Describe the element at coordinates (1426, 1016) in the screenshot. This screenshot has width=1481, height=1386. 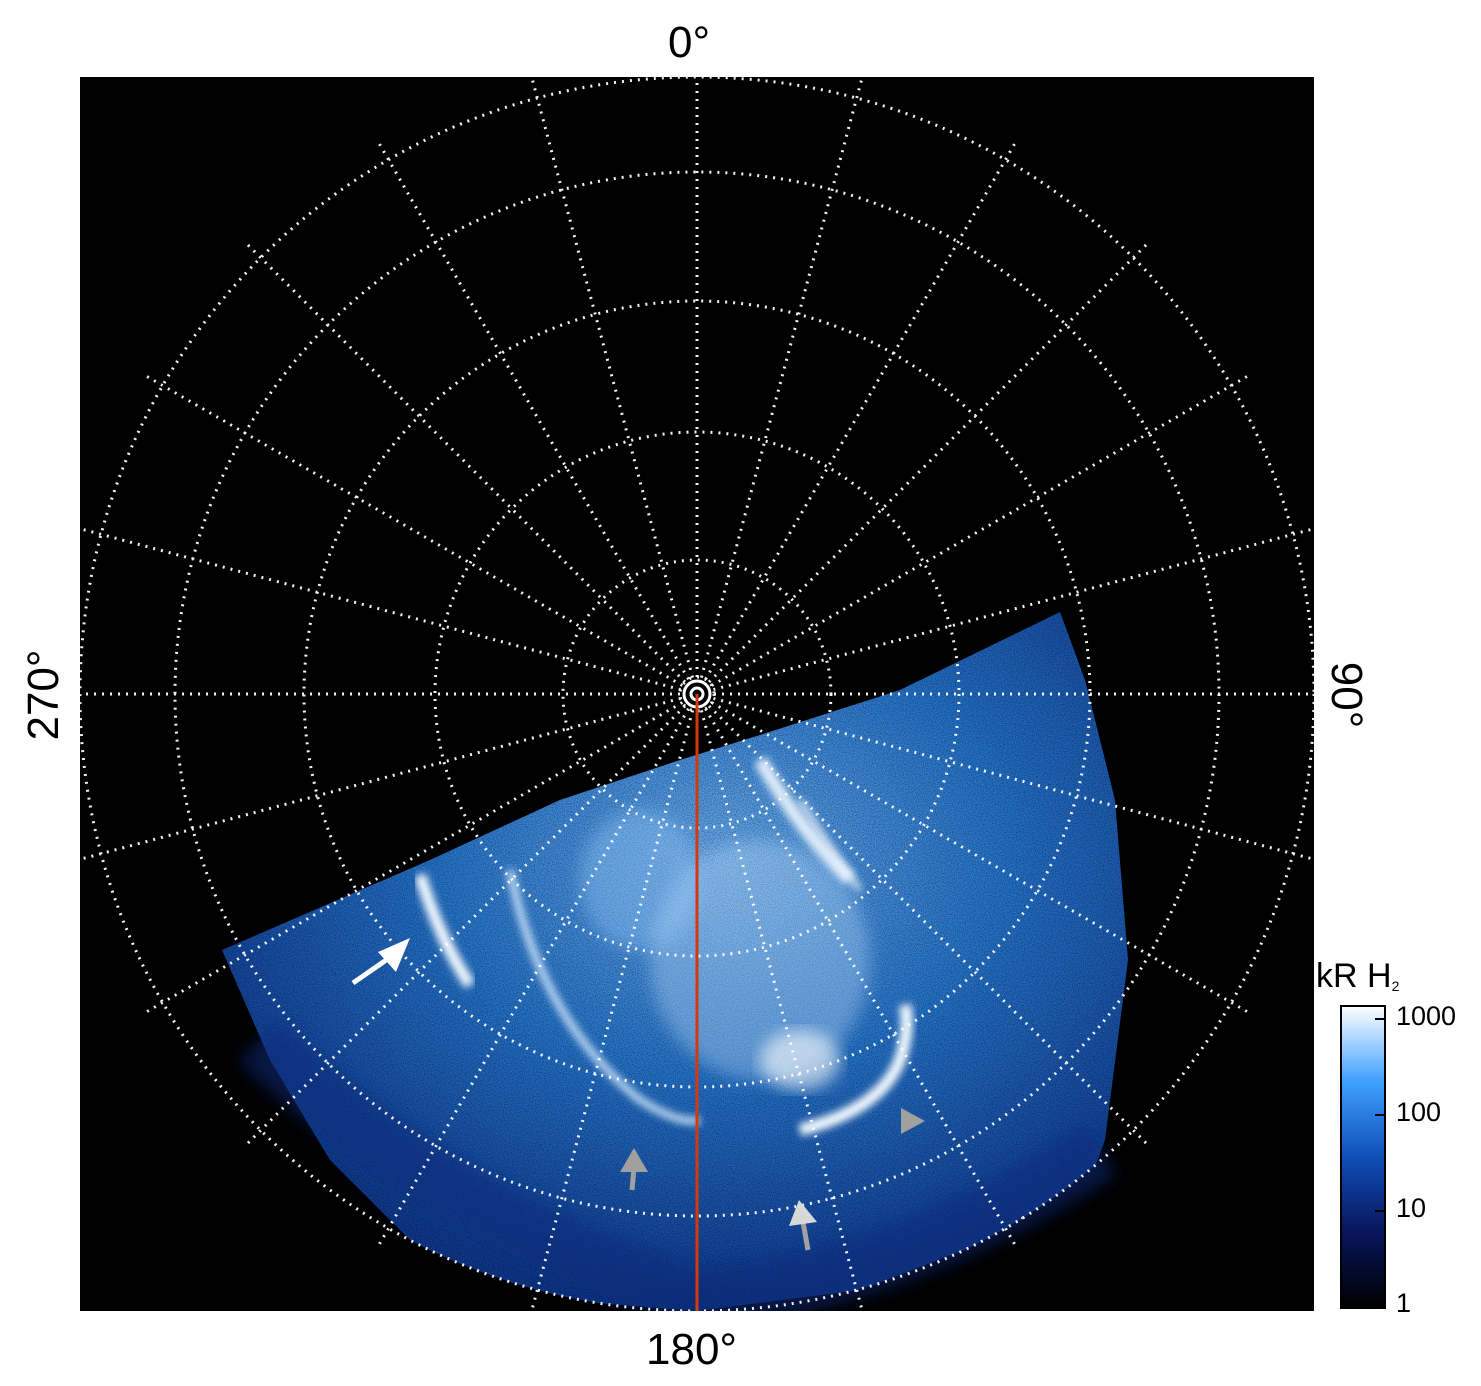
I see `colorbar-tick-1000: 1000` at that location.